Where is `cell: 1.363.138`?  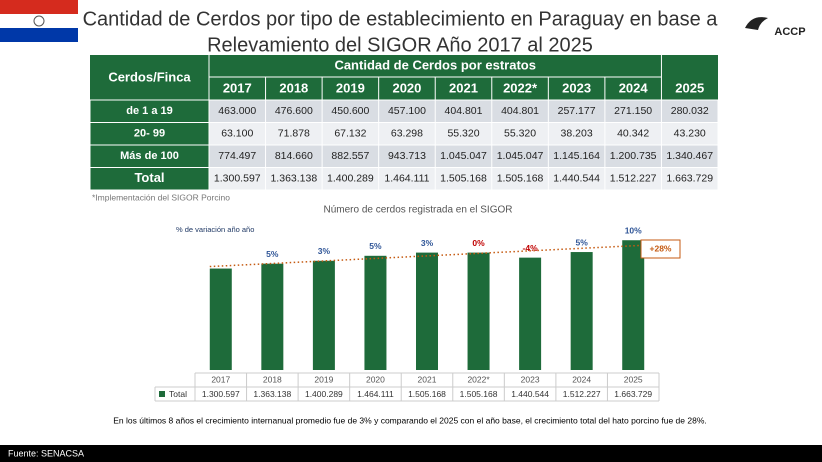 cell: 1.363.138 is located at coordinates (293, 179).